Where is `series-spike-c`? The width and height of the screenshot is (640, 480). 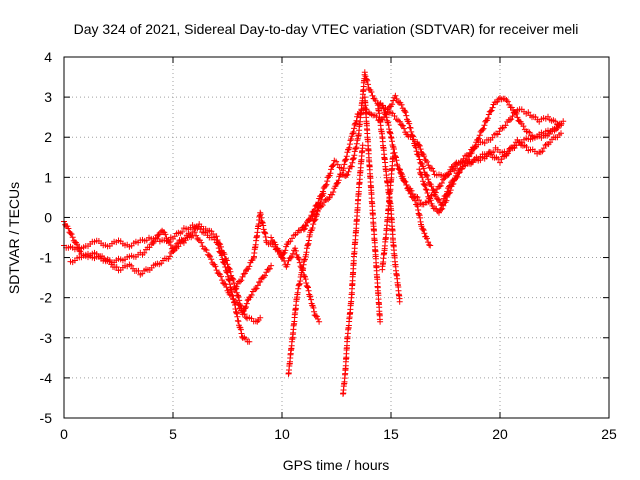
series-spike-c is located at coordinates (372, 209).